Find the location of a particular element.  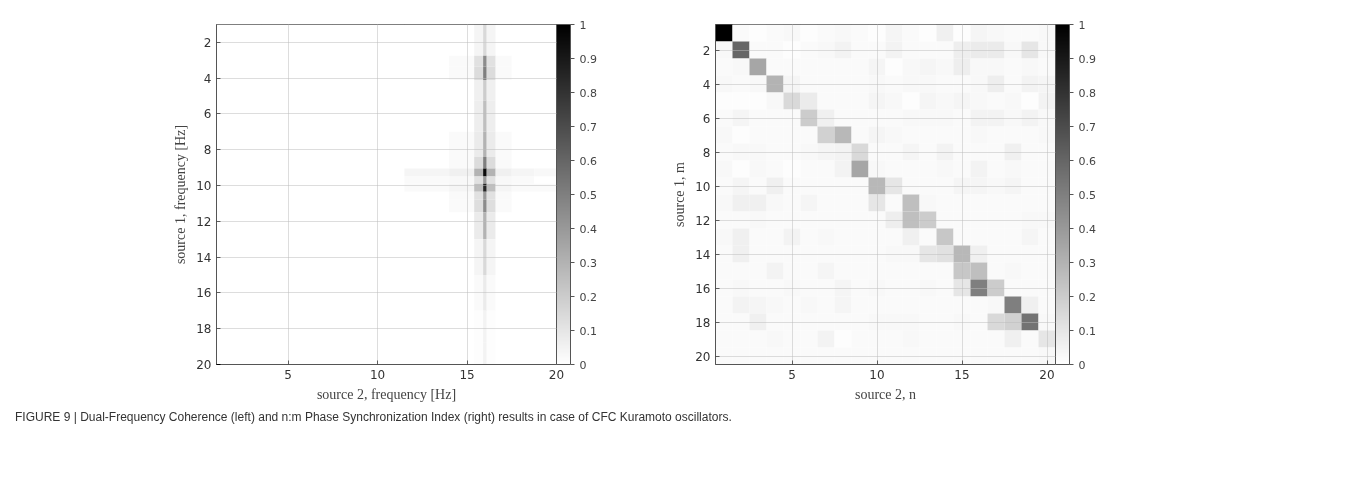

caption: FIGURE 9 | Dual-Frequency Coherence (left) and n:m Phase Synchronization Index (right) results in case of CFC Kuramoto oscillators. is located at coordinates (373, 417).